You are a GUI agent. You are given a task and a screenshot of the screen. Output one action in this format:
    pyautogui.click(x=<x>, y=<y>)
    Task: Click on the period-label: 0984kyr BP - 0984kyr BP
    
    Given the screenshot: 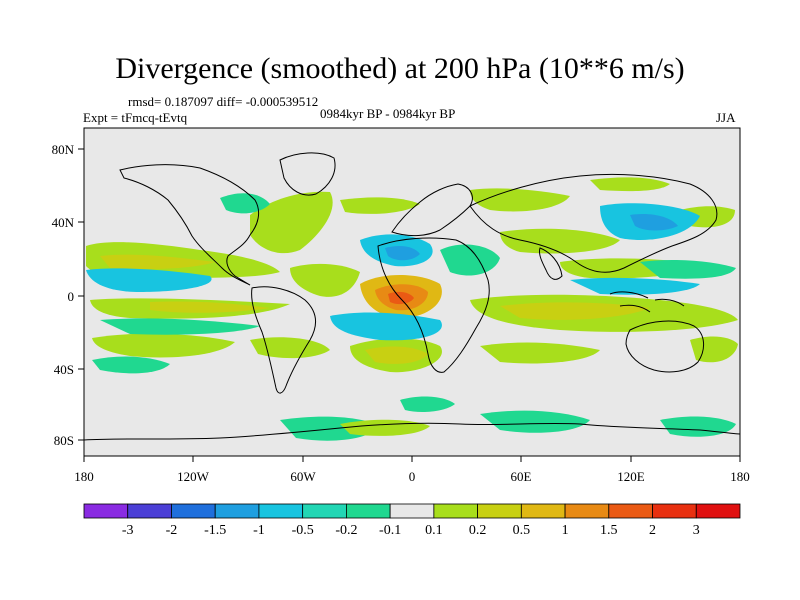 What is the action you would take?
    pyautogui.click(x=388, y=113)
    